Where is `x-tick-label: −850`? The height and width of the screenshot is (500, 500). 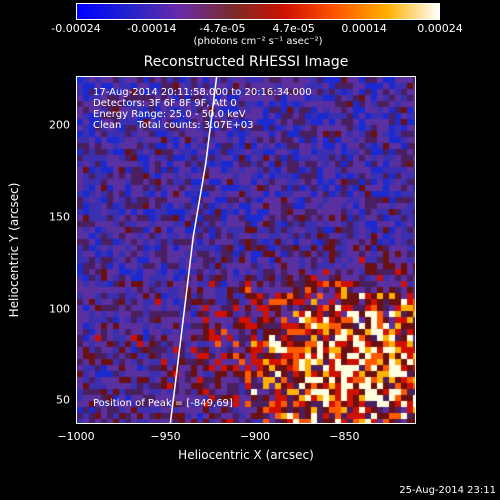
x-tick-label: −850 is located at coordinates (344, 436).